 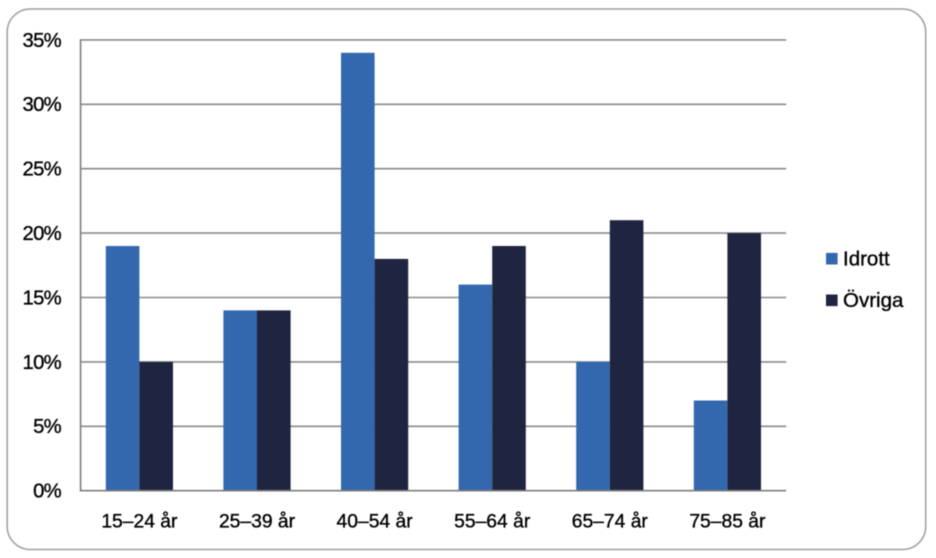 I want to click on svg-text: 15–24 år, so click(x=139, y=522).